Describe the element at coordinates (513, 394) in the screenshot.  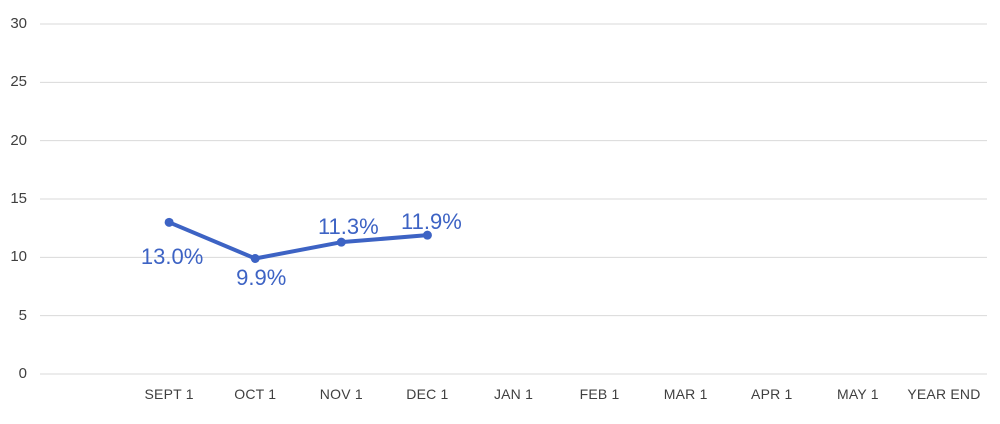
I see `x-axis-tick-label: JAN 1` at that location.